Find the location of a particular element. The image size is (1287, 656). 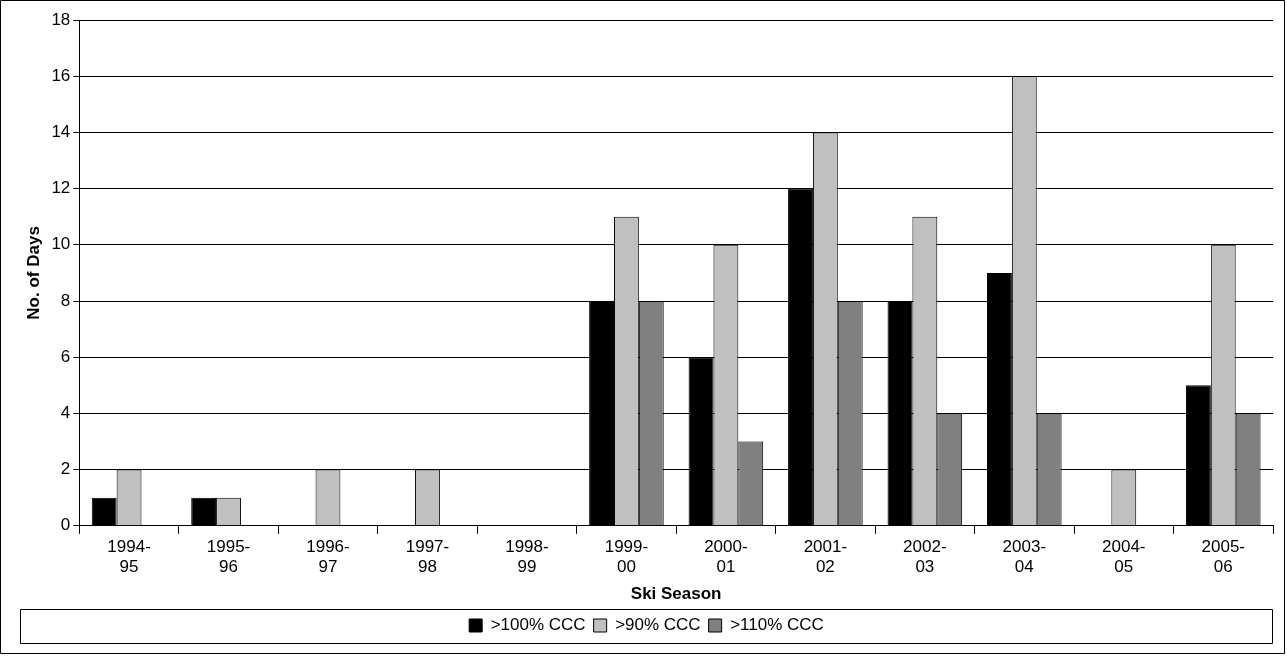

y-tick-label: 12 is located at coordinates (61, 188).